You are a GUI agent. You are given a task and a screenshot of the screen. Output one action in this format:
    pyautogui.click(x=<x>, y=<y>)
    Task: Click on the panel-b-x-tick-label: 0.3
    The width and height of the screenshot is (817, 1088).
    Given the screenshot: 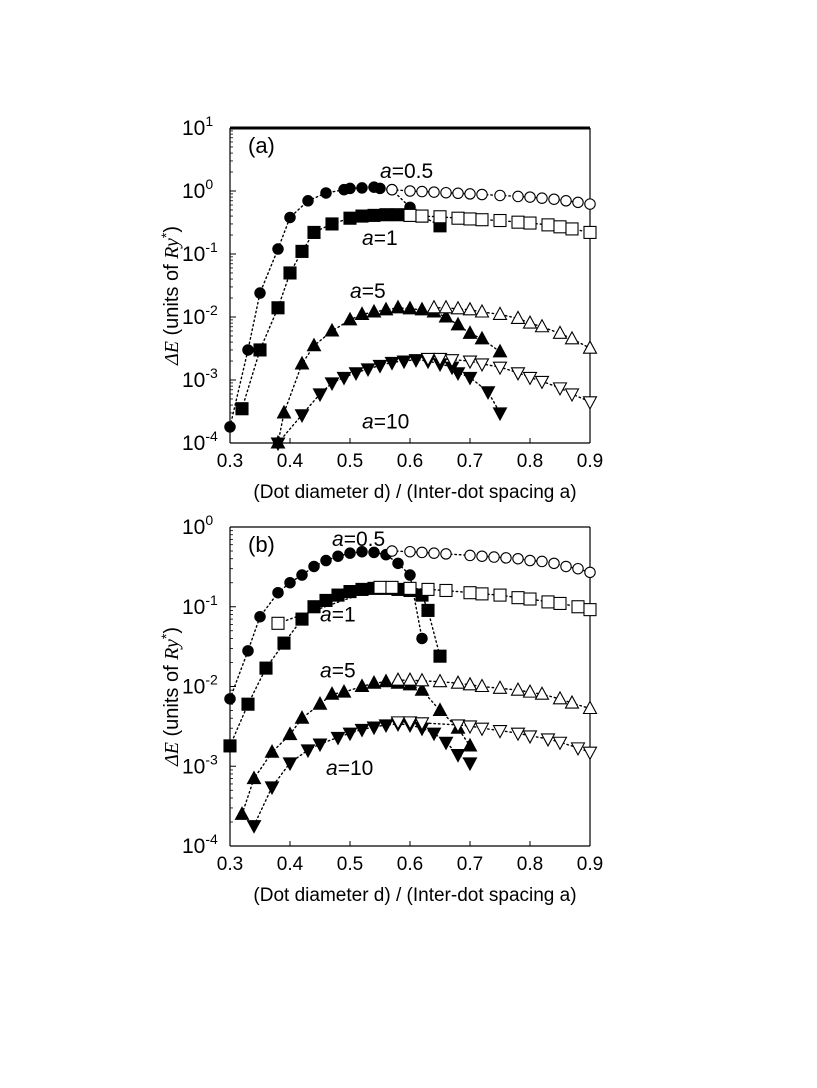 What is the action you would take?
    pyautogui.click(x=230, y=864)
    